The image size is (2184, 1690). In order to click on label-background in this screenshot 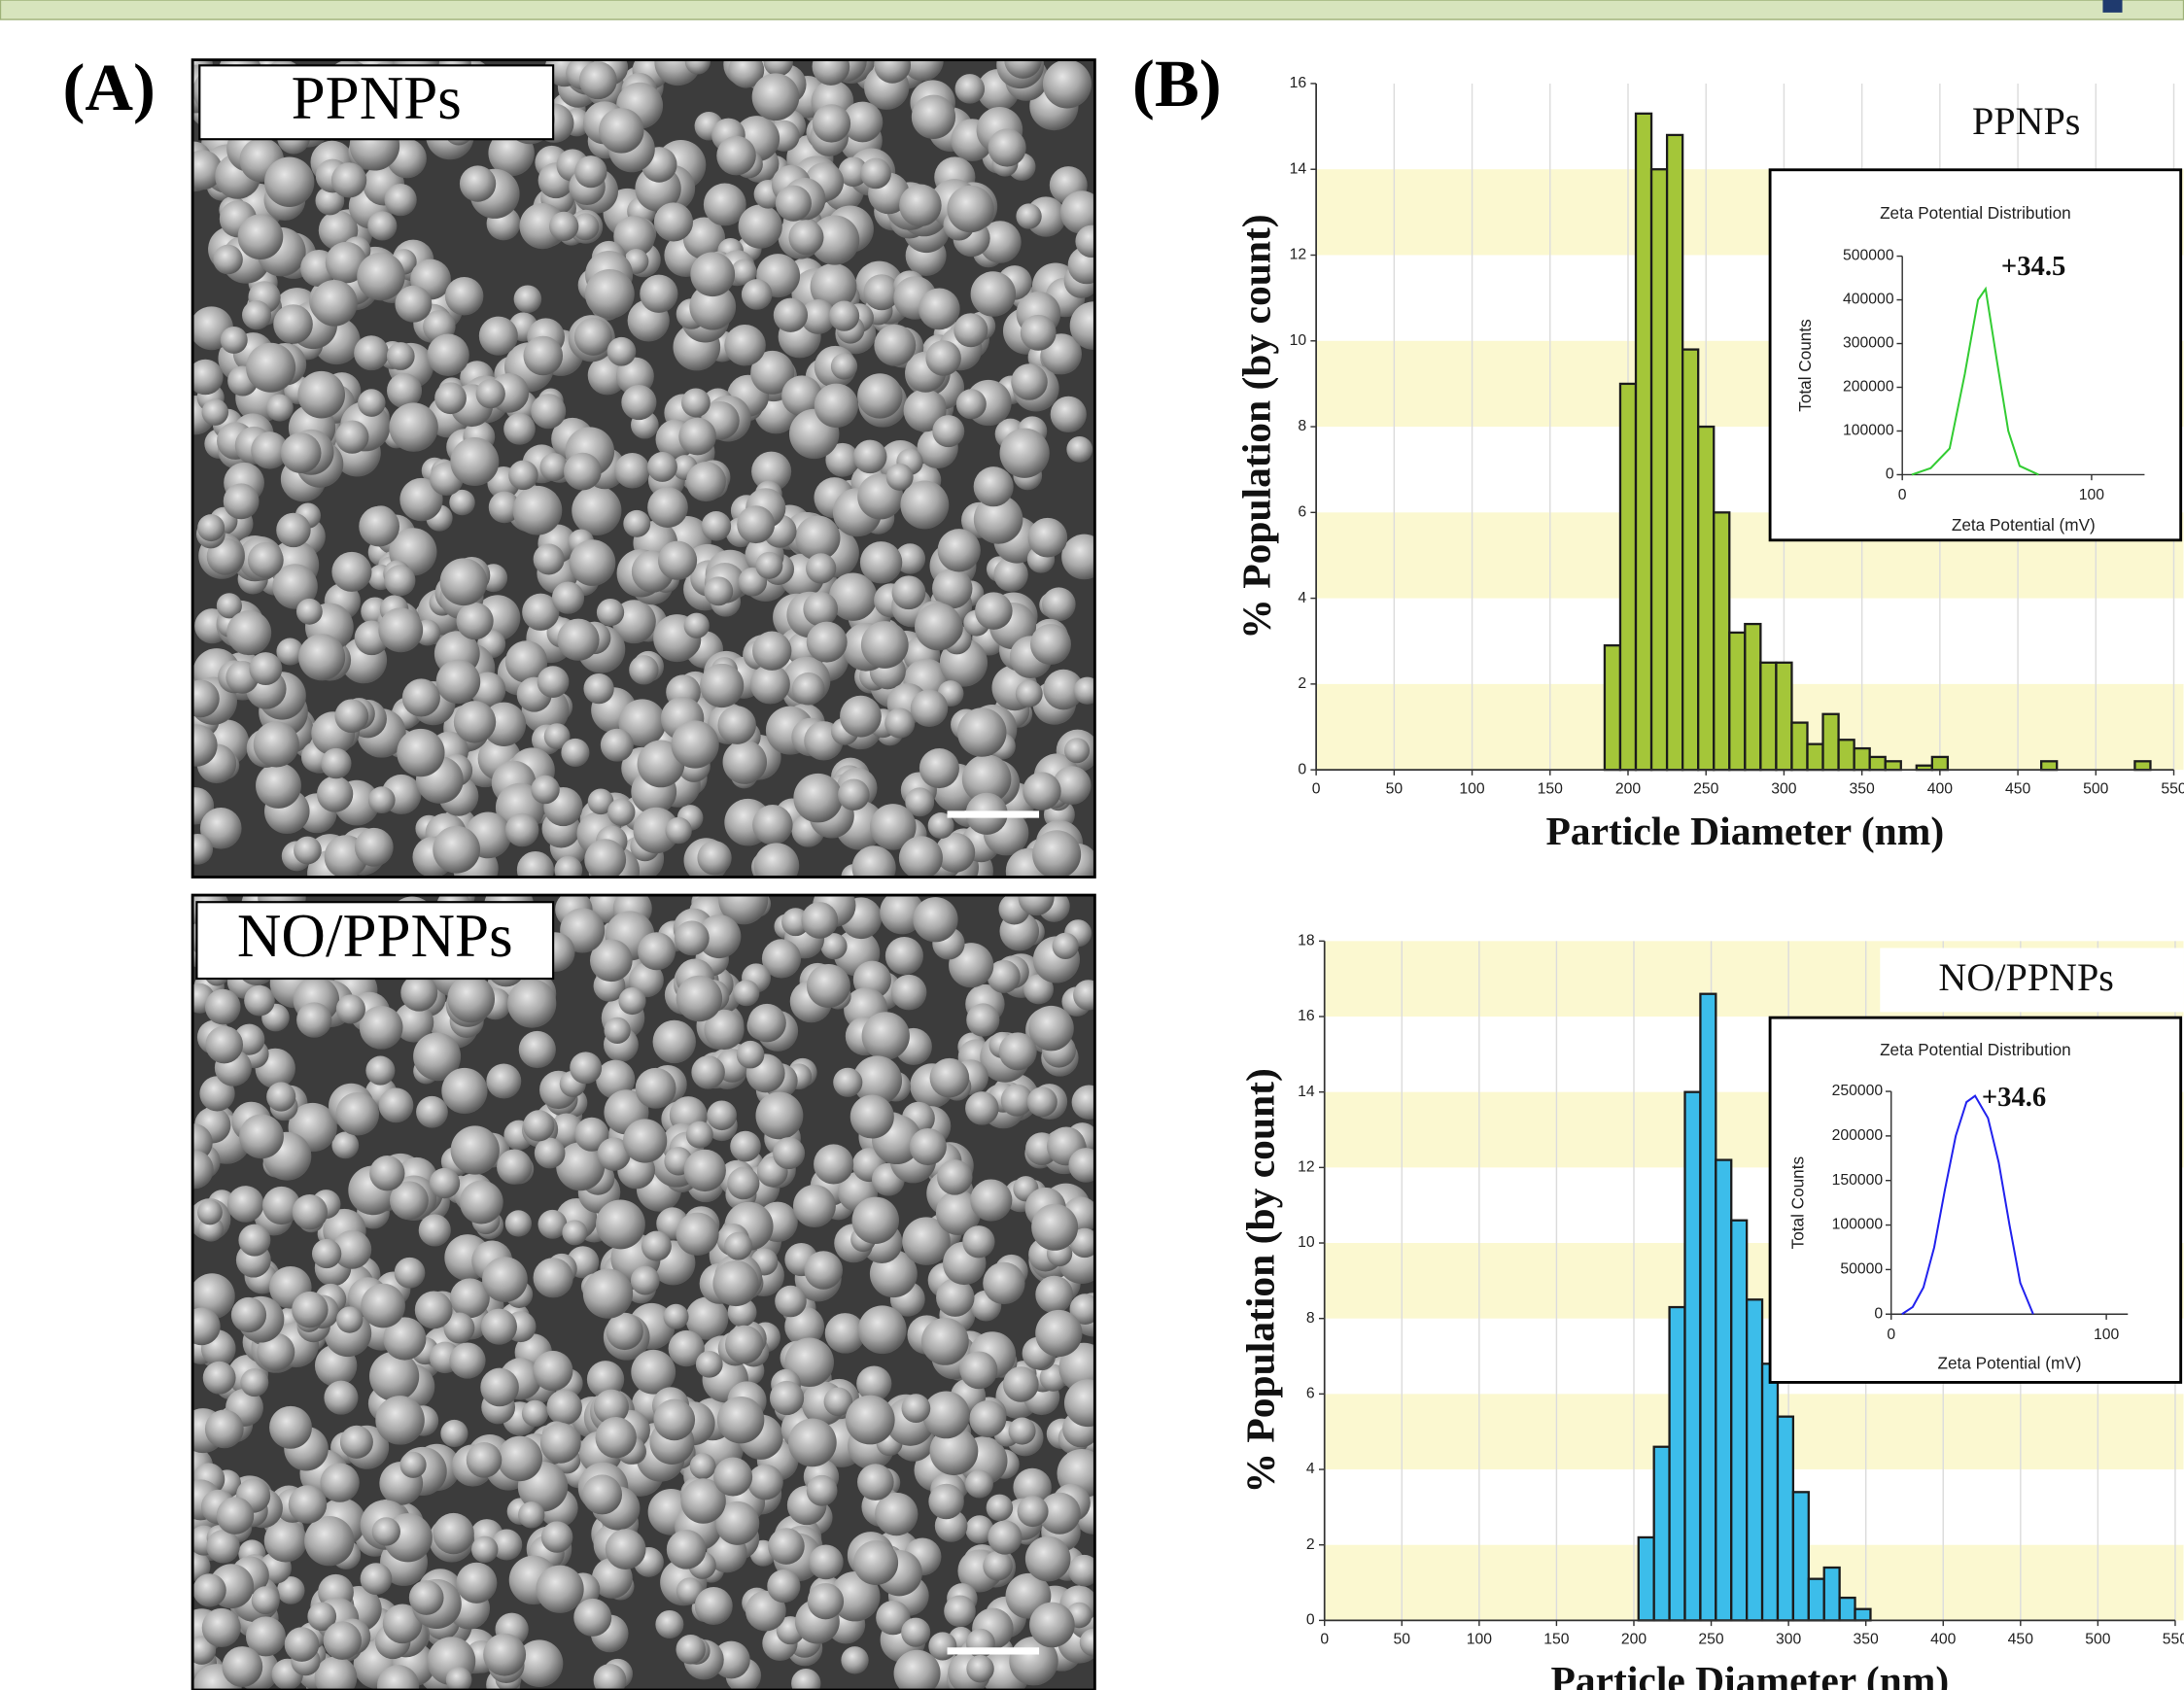, I will do `click(2032, 980)`.